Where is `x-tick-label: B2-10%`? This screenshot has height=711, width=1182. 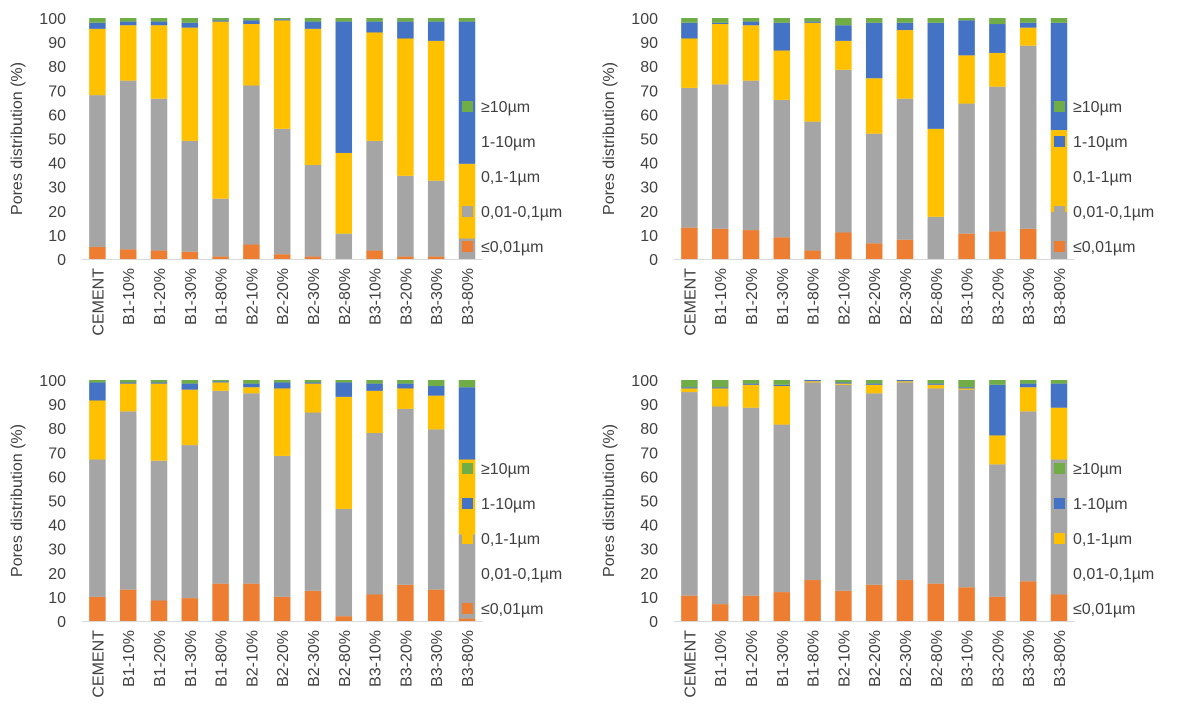
x-tick-label: B2-10% is located at coordinates (252, 658).